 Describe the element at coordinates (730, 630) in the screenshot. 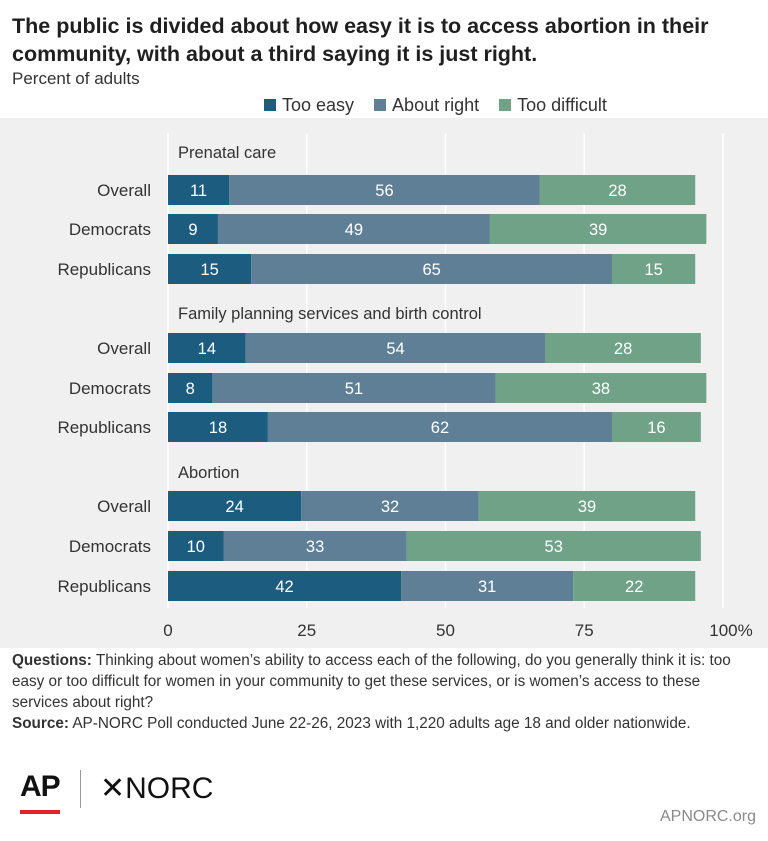

I see `x-tick-label: 100%` at that location.